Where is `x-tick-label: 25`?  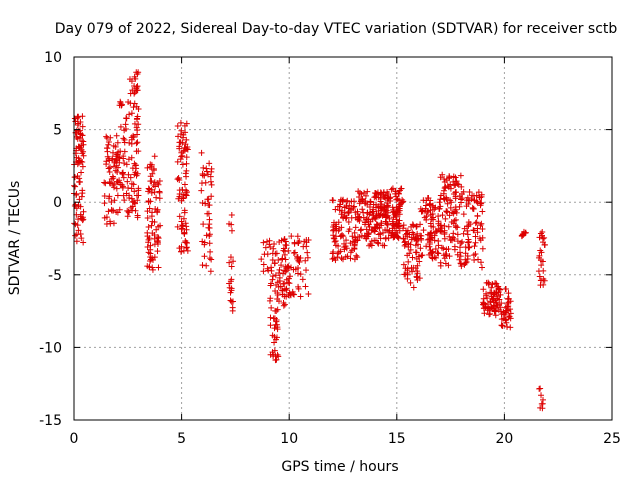
x-tick-label: 25 is located at coordinates (612, 439).